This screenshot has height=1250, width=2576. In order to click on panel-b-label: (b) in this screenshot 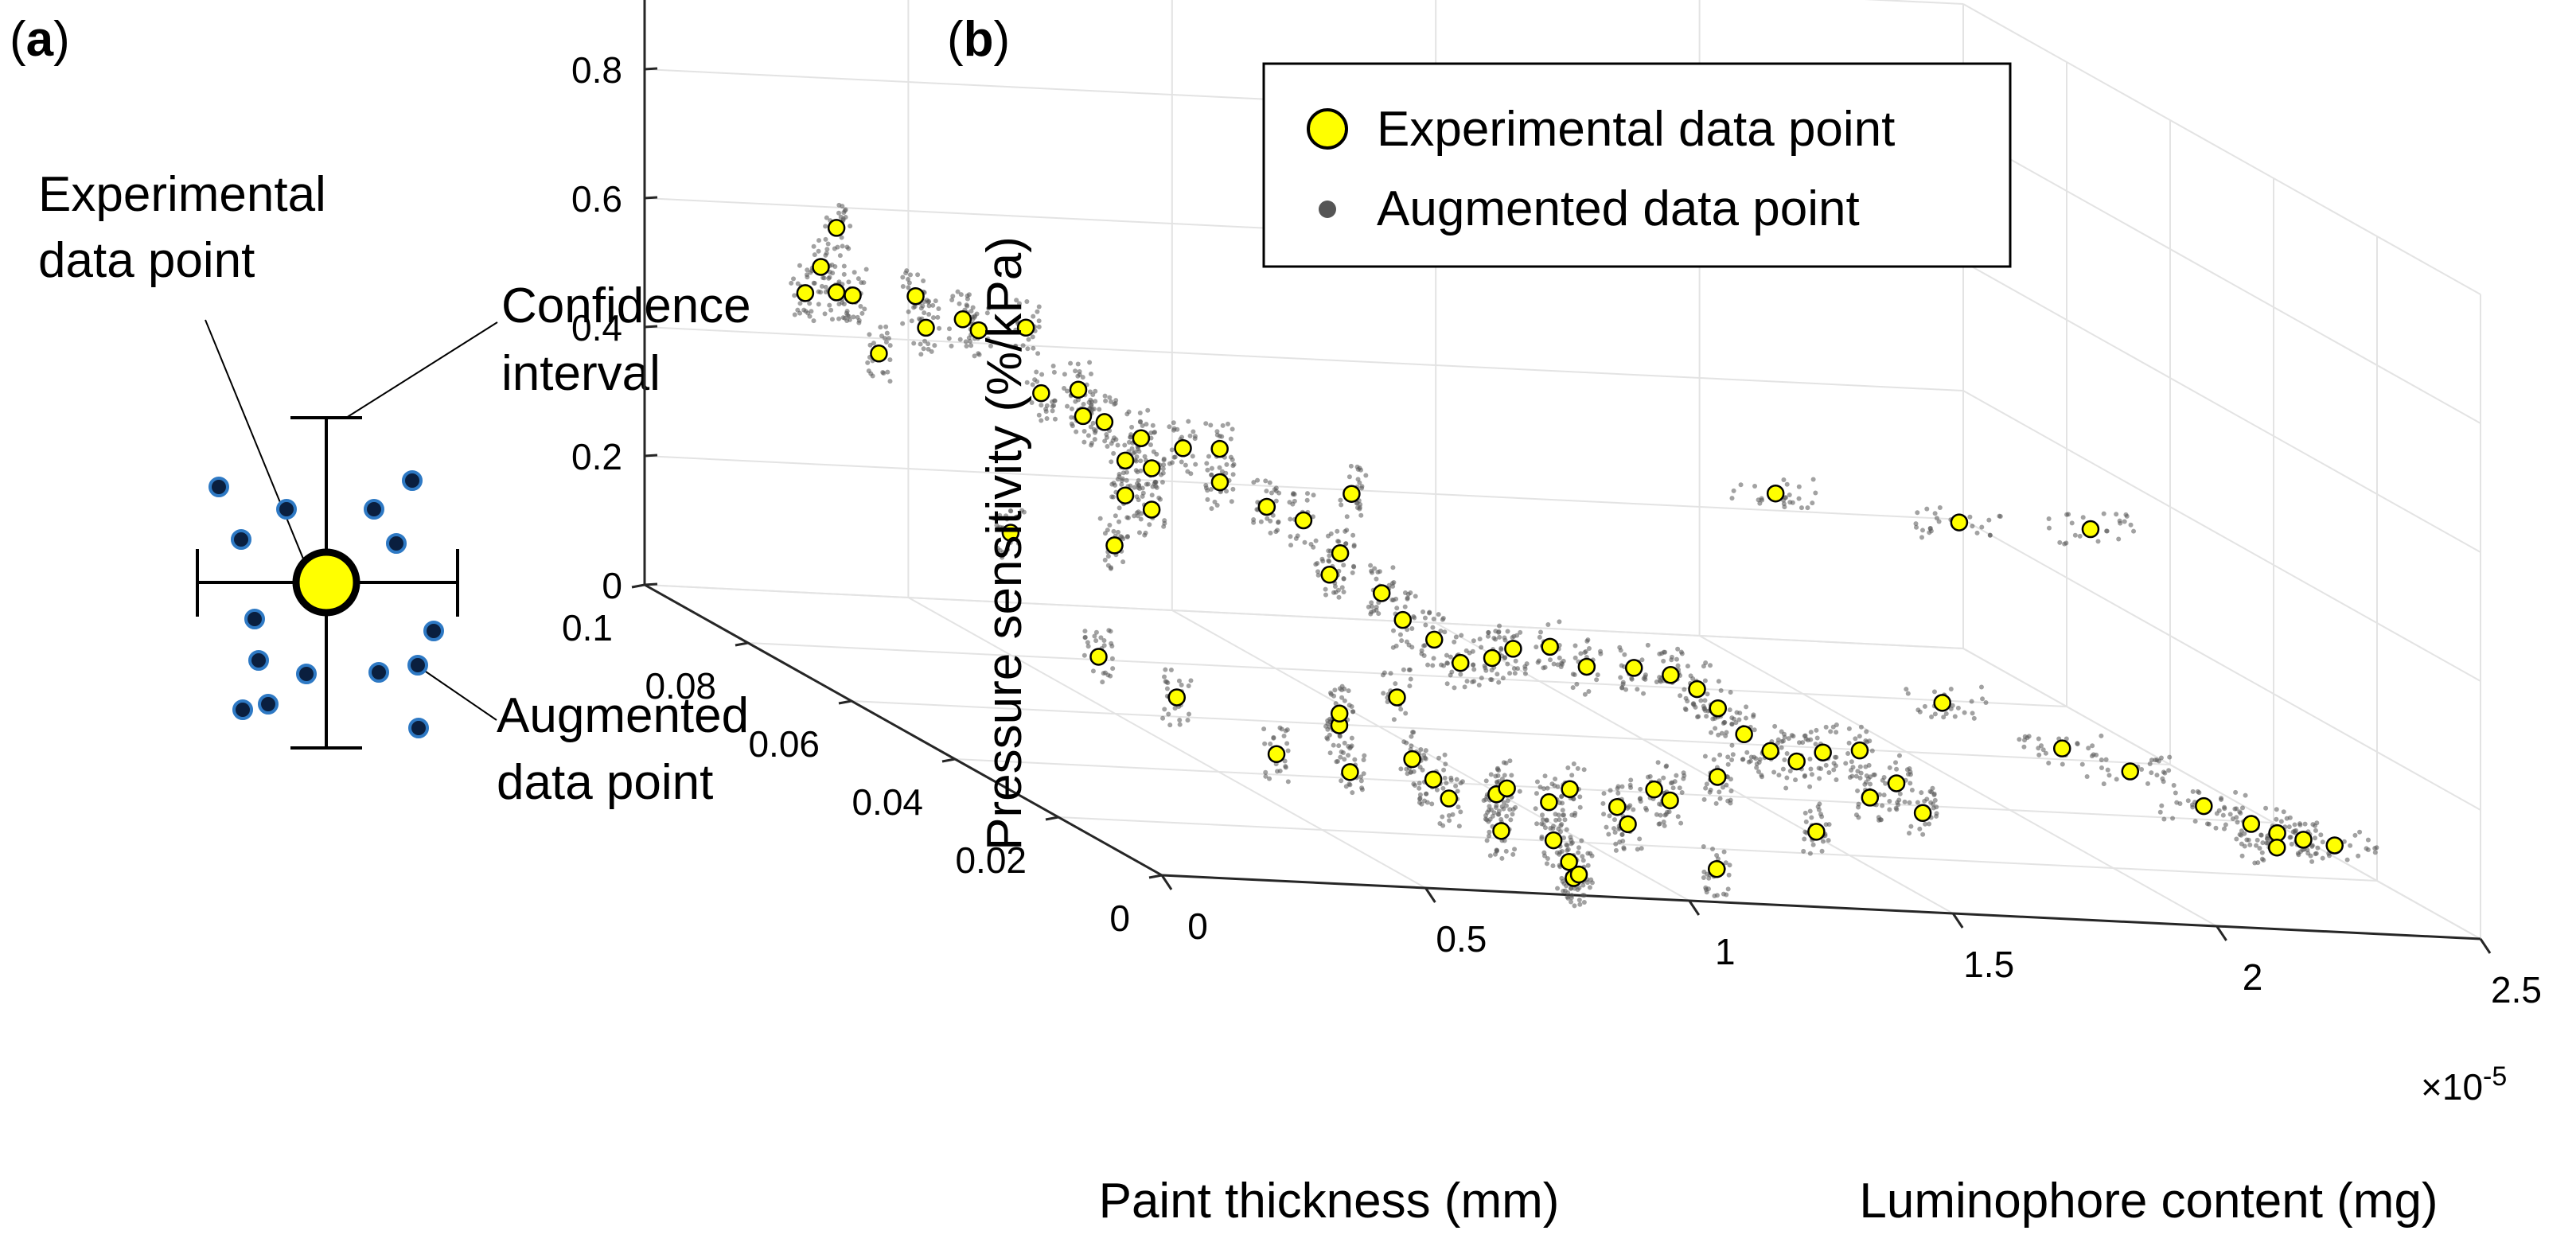, I will do `click(978, 39)`.